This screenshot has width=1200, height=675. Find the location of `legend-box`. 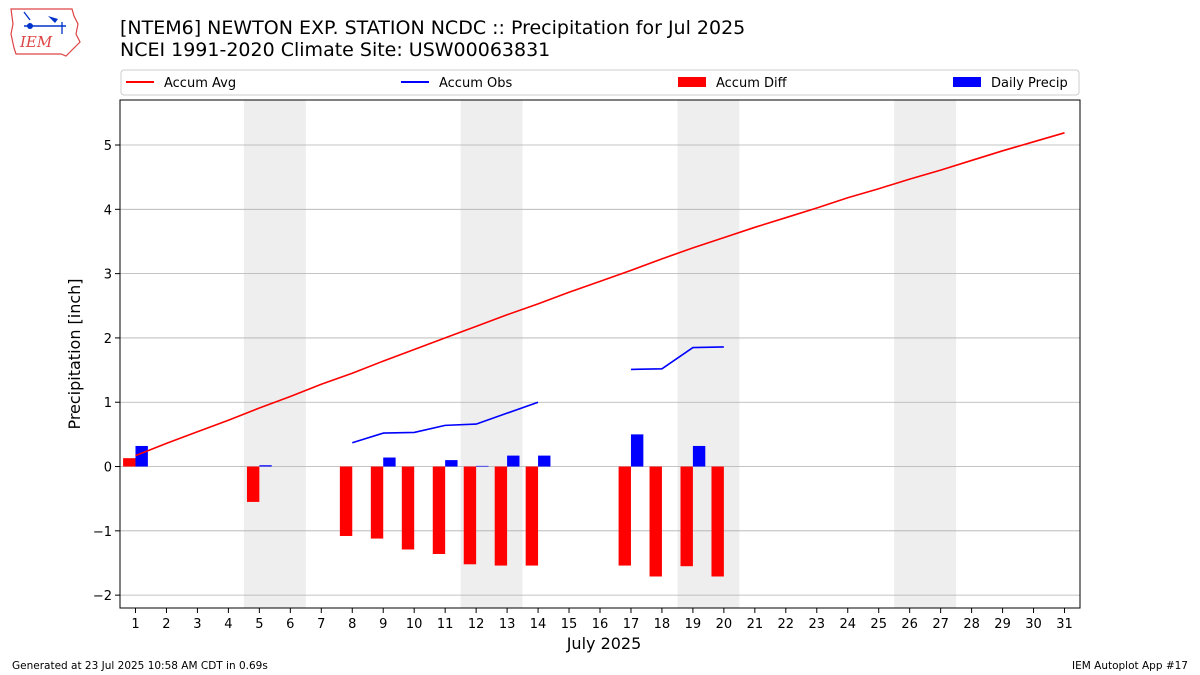

legend-box is located at coordinates (600, 82).